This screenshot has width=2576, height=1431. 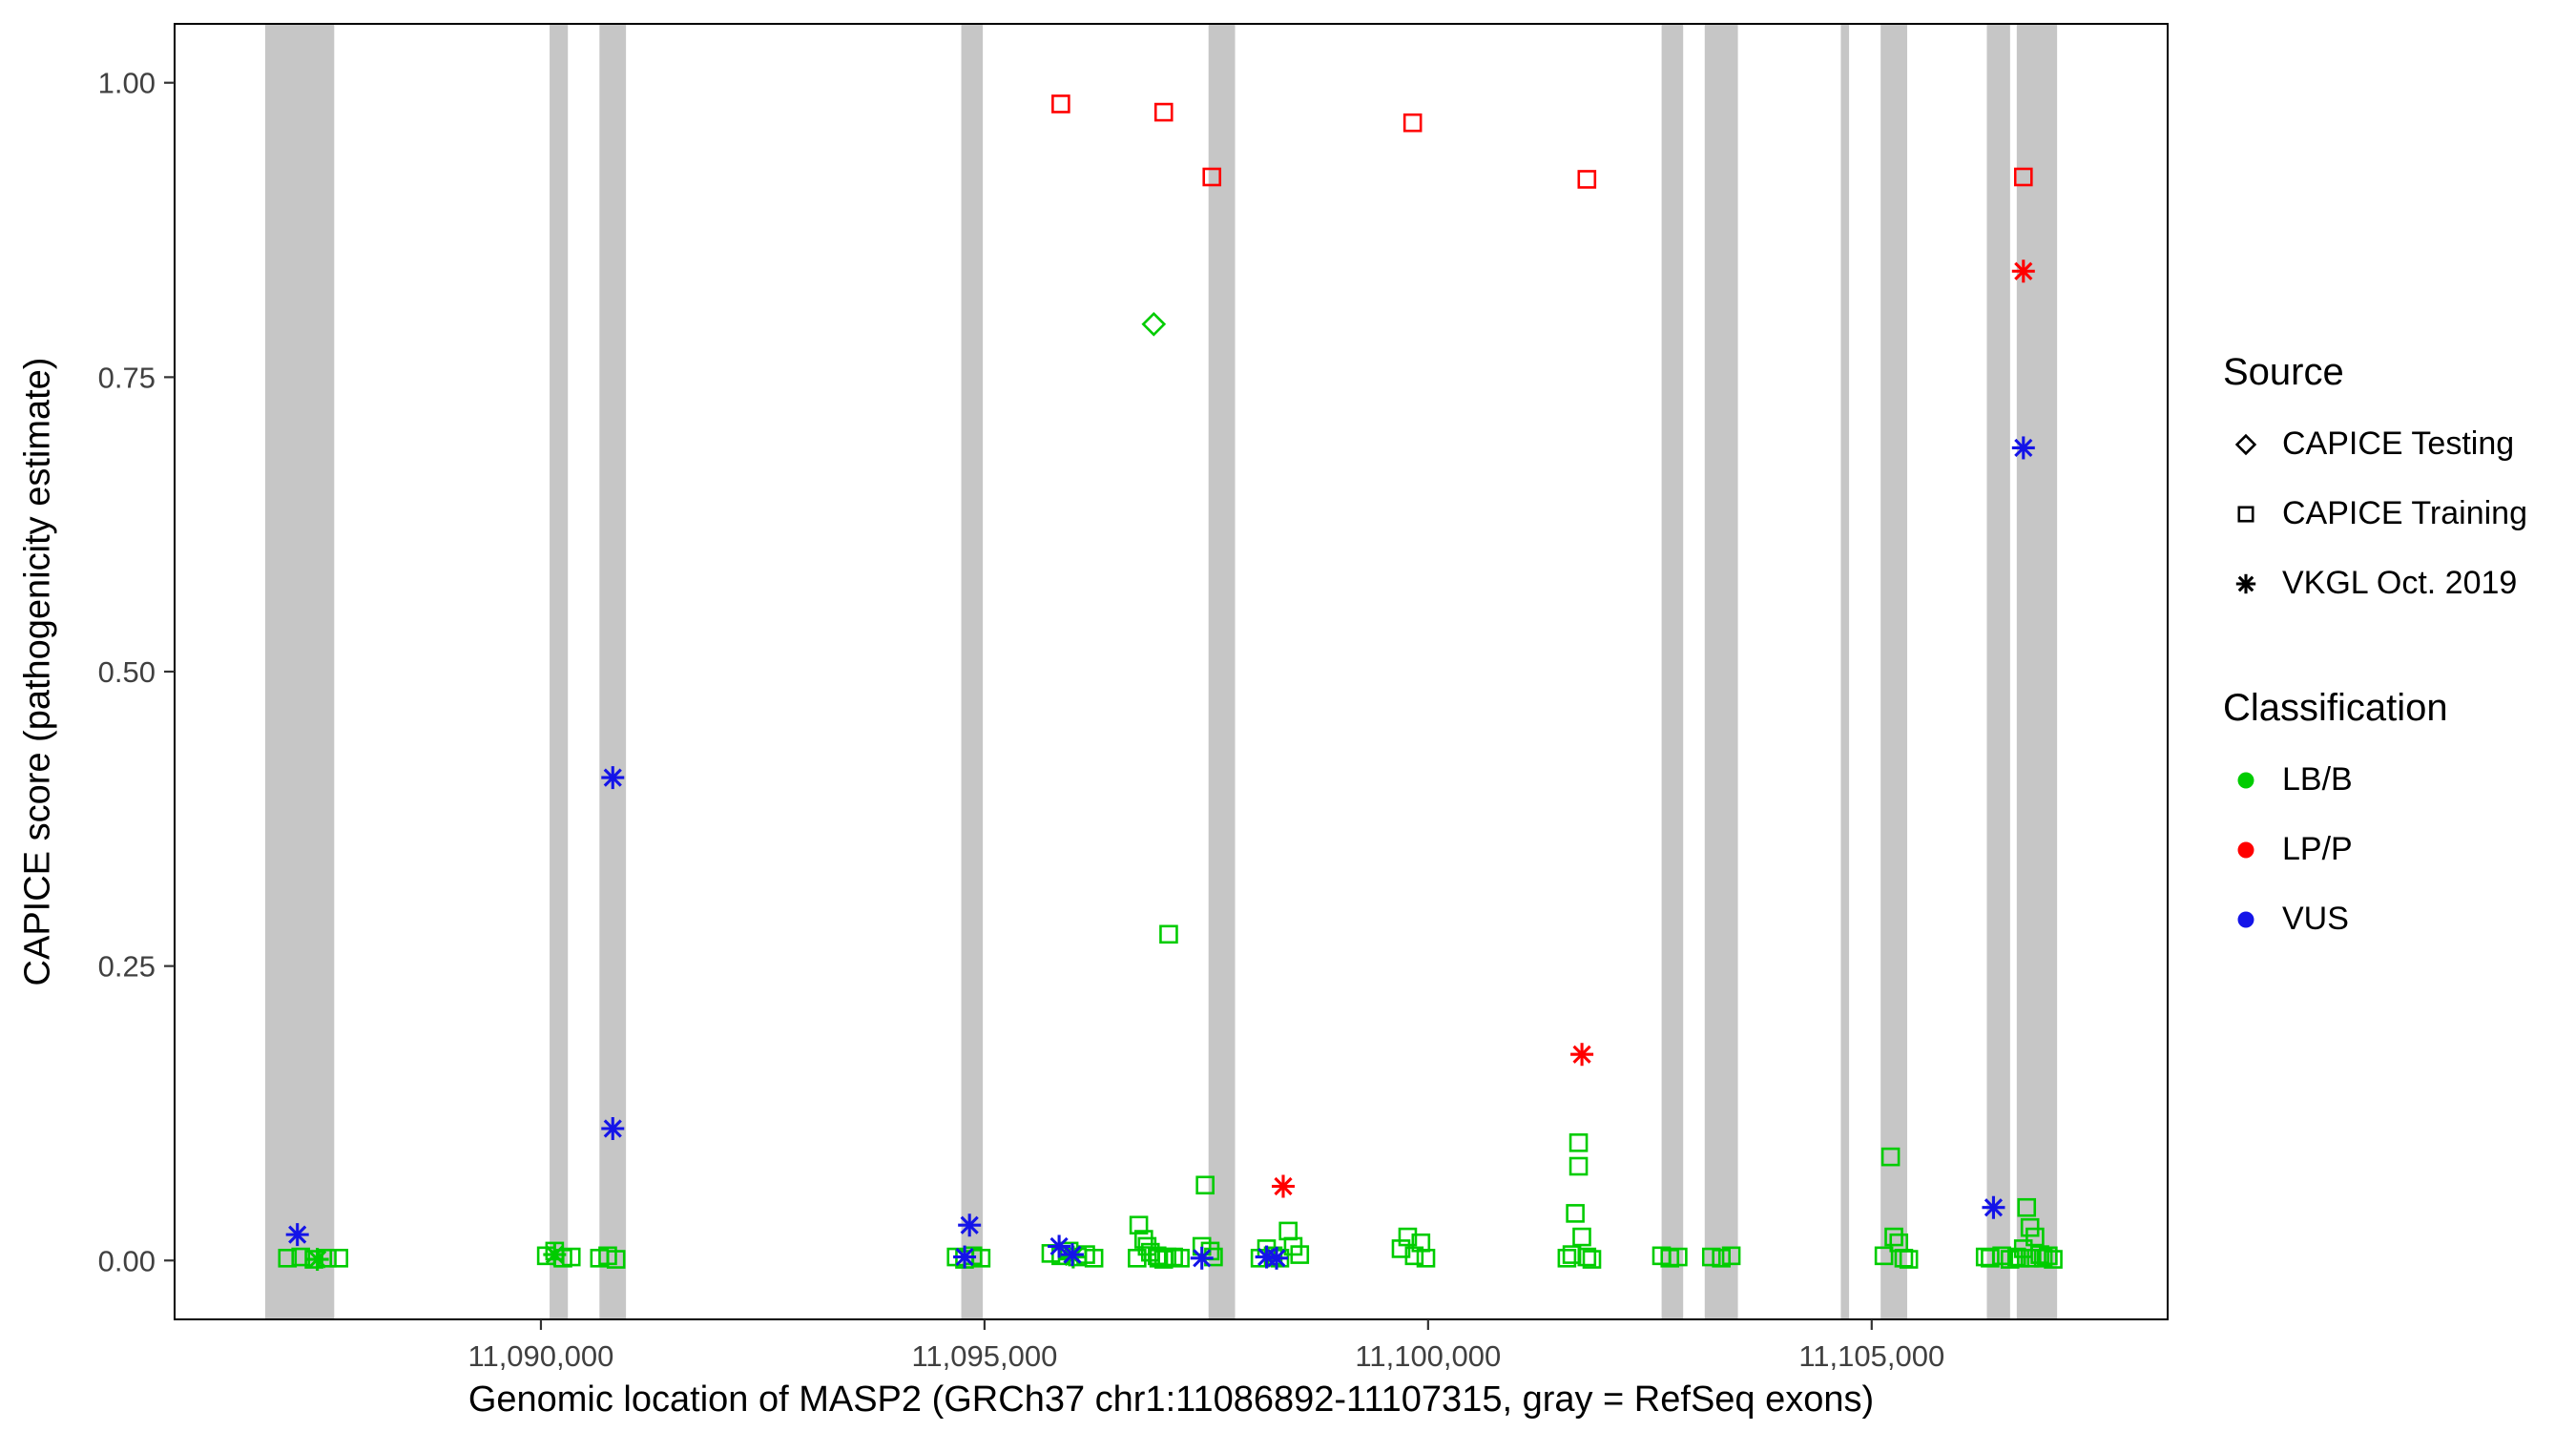 I want to click on legend-source-title: Source, so click(x=2283, y=372).